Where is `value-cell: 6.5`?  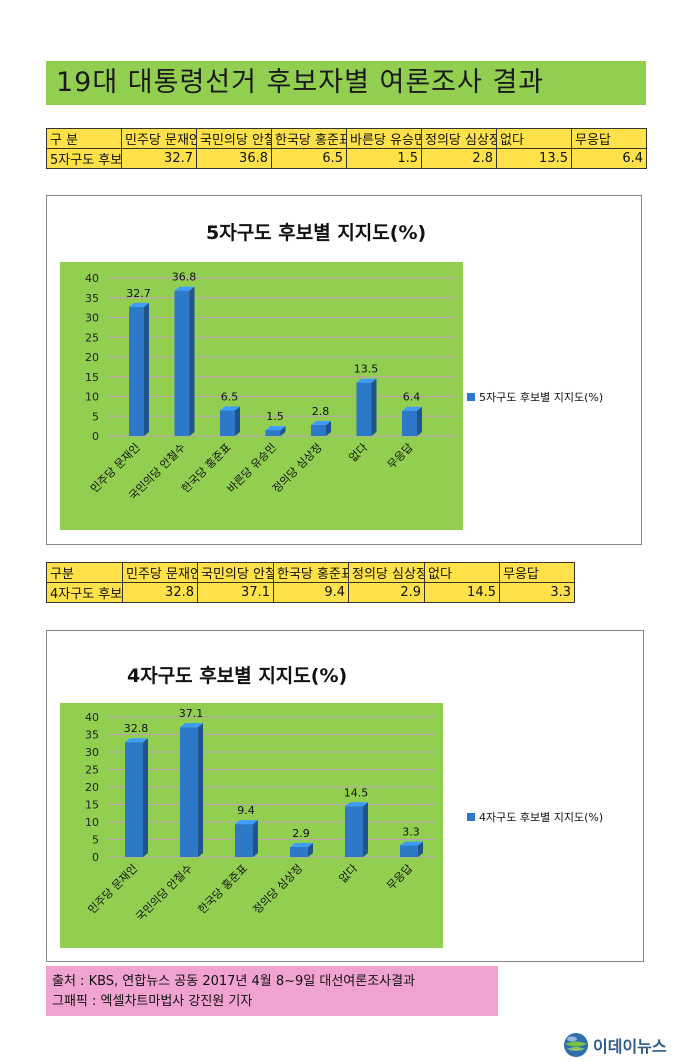 value-cell: 6.5 is located at coordinates (309, 158).